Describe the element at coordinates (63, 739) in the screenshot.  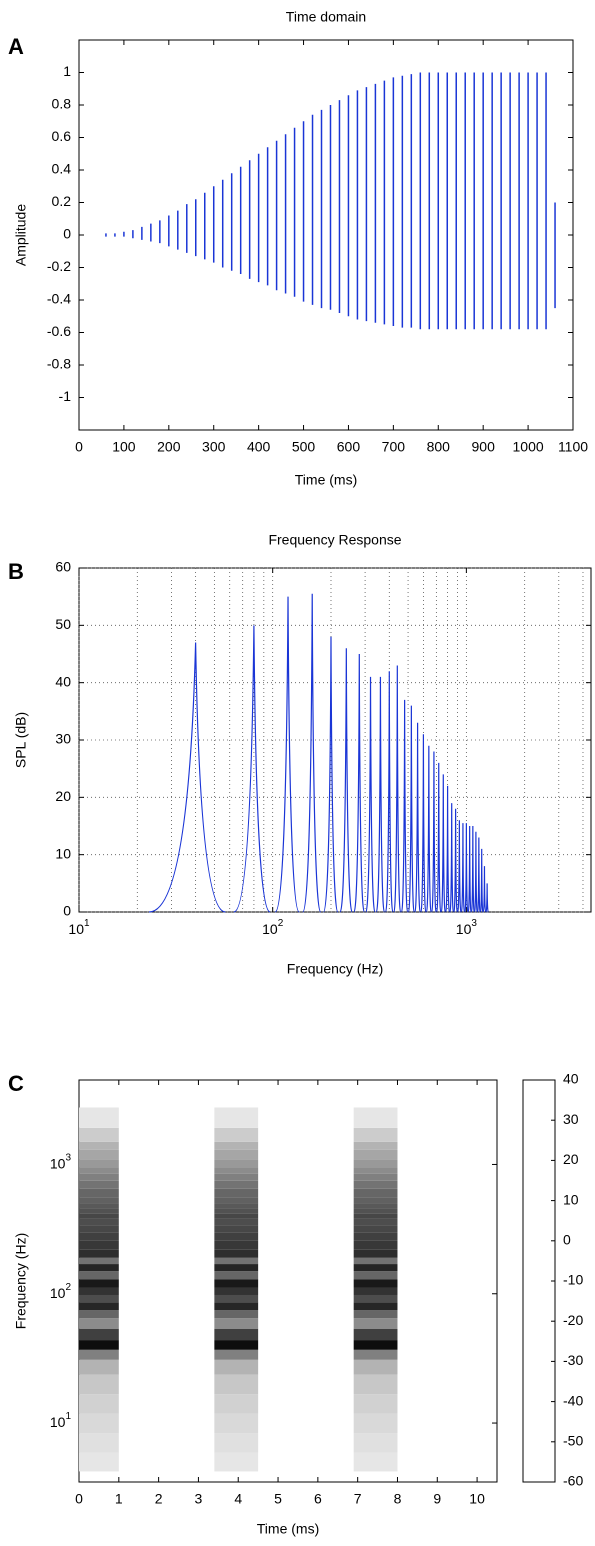
I see `y-tick-label: 30` at that location.